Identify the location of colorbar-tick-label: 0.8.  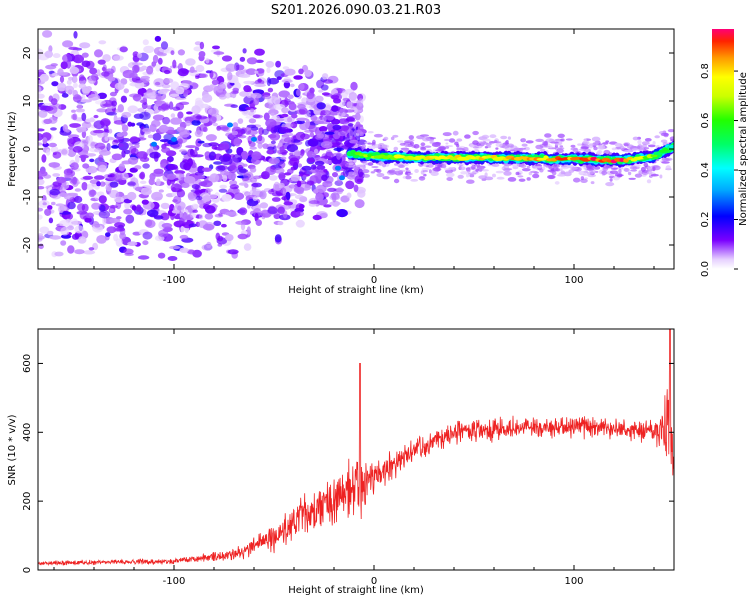
(705, 71).